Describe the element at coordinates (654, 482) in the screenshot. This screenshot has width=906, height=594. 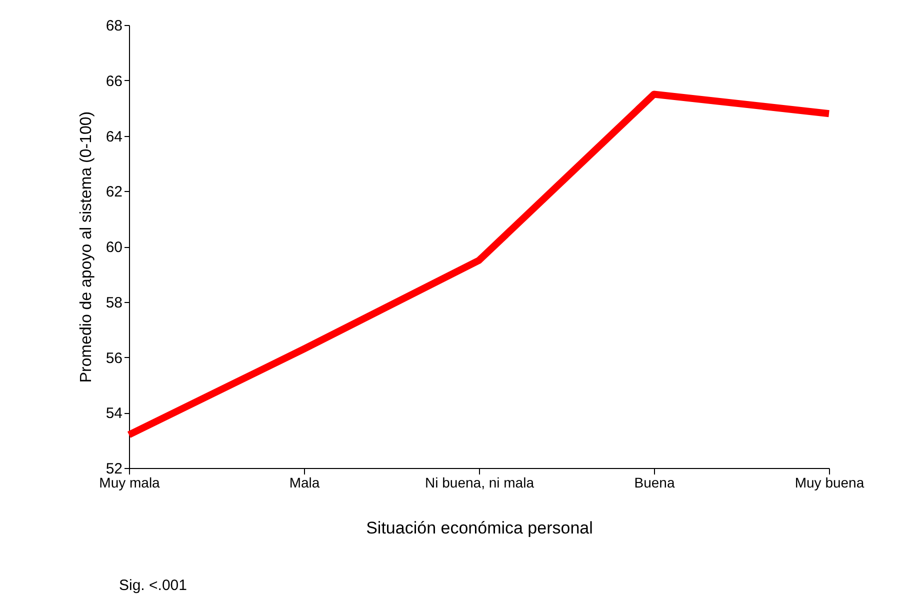
I see `x-tick-label: Buena` at that location.